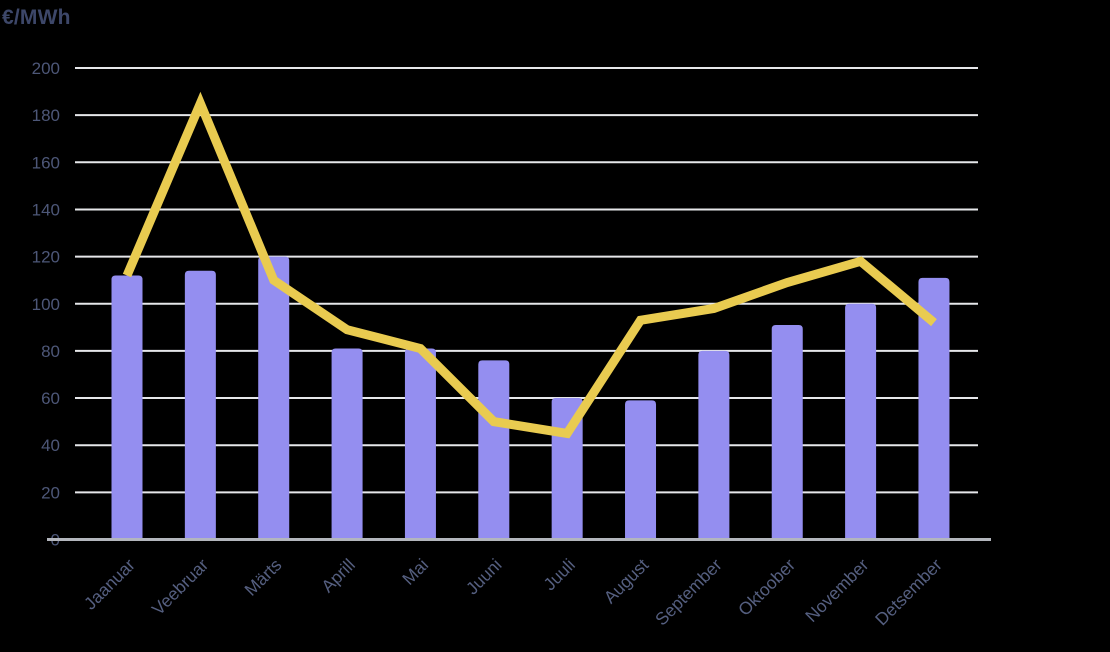 The image size is (1110, 652). What do you see at coordinates (626, 581) in the screenshot?
I see `x-tick-label: August` at bounding box center [626, 581].